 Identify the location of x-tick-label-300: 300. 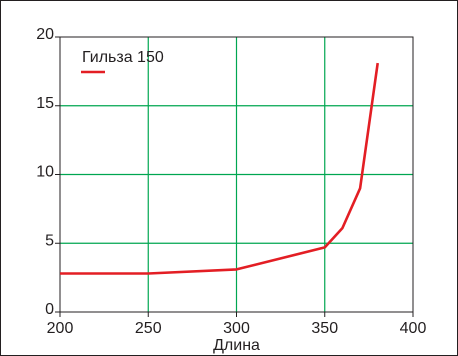
(236, 328).